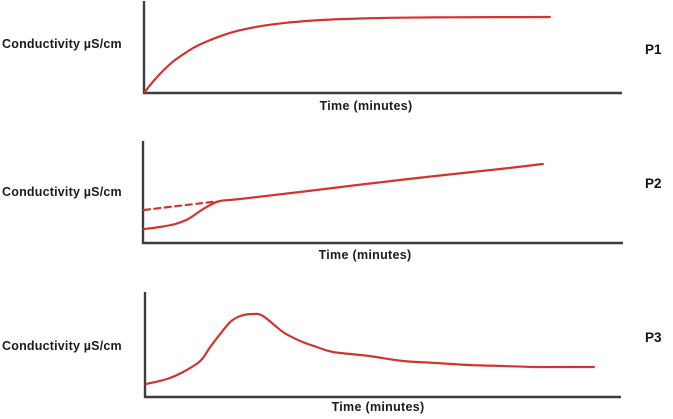 The height and width of the screenshot is (419, 673). Describe the element at coordinates (180, 206) in the screenshot. I see `series-extrapolation-p2` at that location.